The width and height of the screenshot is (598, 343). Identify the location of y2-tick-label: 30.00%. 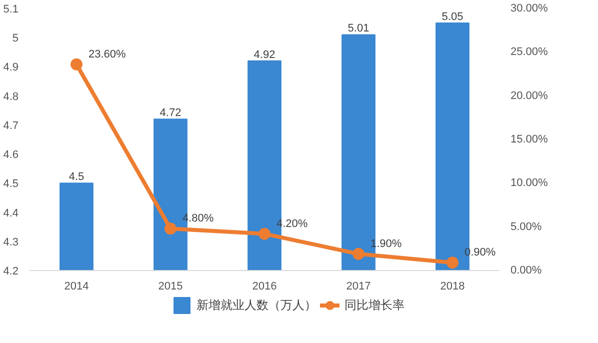
(529, 8).